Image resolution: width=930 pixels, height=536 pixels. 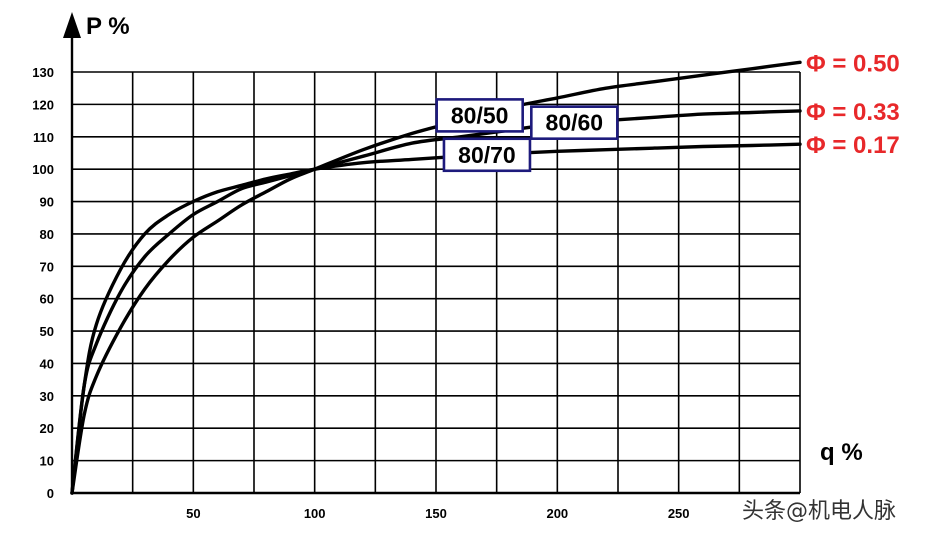 I want to click on y-tick-label: 20, so click(x=47, y=428).